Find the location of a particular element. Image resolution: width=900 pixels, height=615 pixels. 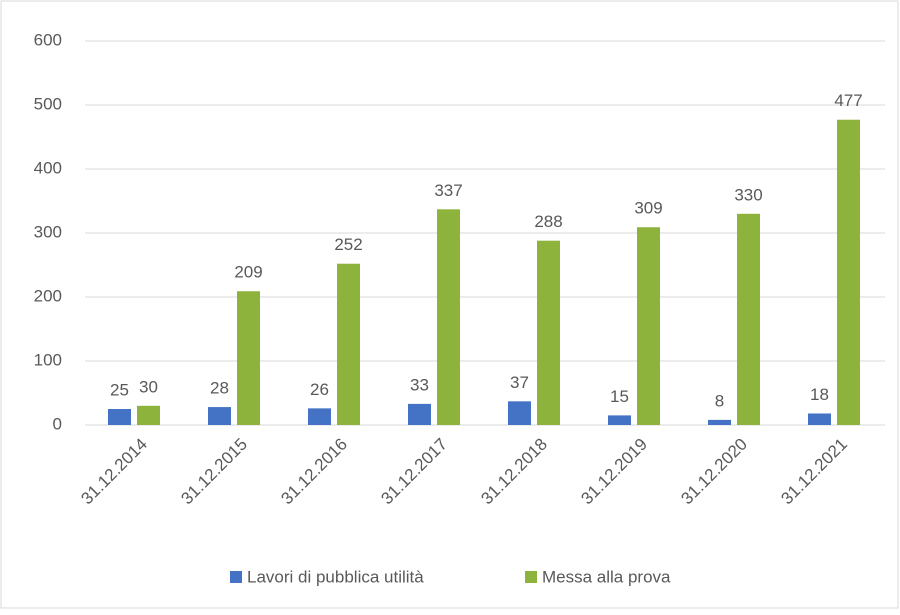

y-tick-label: 100 is located at coordinates (48, 359).